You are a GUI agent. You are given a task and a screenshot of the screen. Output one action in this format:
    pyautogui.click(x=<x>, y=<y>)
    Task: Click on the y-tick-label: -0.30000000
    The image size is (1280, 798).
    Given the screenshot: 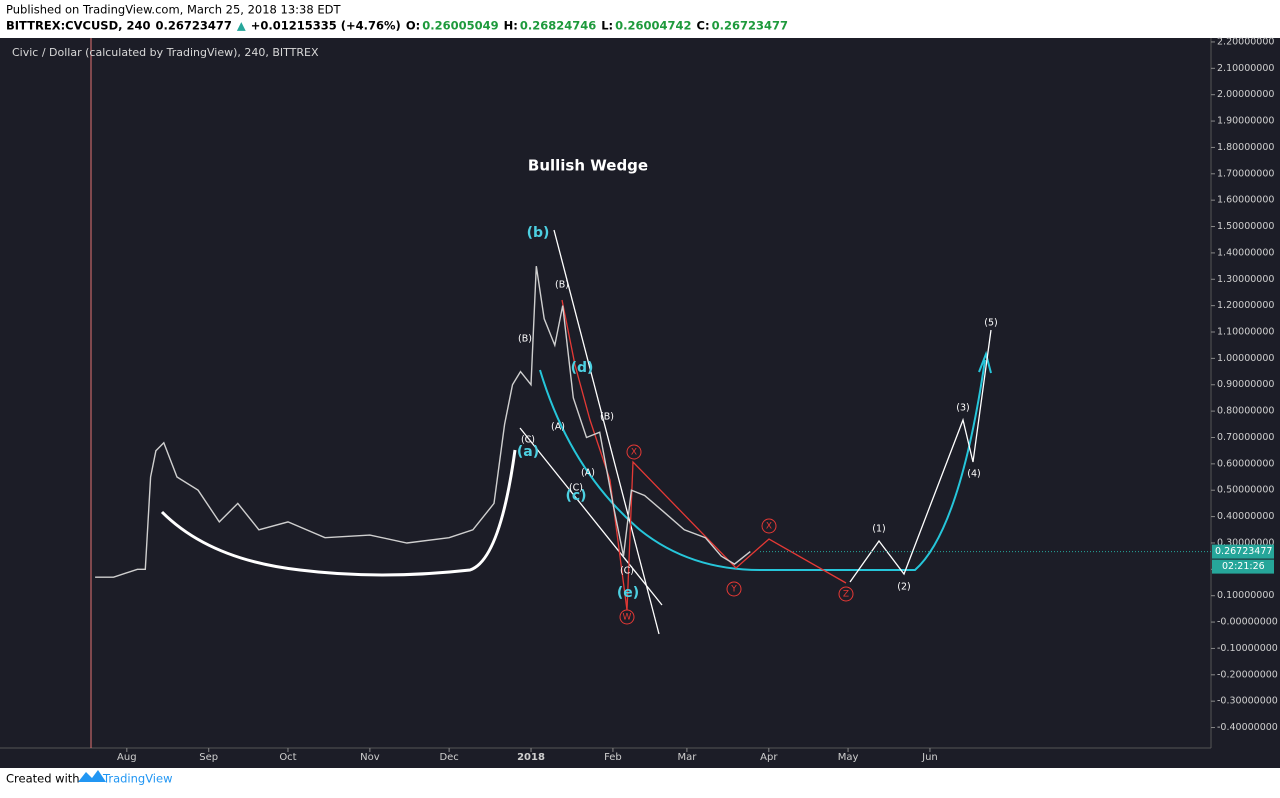 What is the action you would take?
    pyautogui.click(x=1247, y=701)
    